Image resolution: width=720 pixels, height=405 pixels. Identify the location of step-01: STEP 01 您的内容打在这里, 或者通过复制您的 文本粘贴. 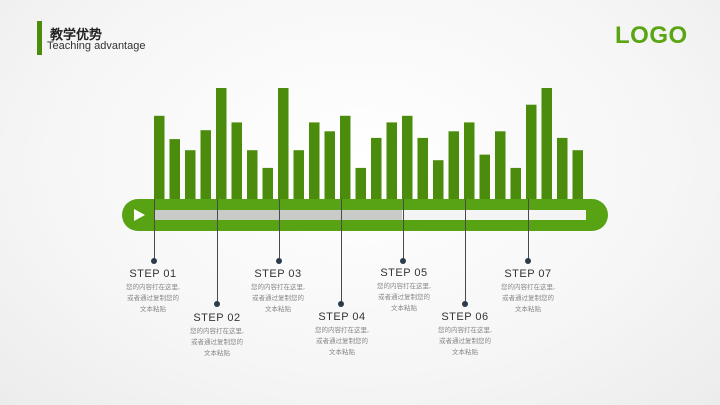
(153, 291).